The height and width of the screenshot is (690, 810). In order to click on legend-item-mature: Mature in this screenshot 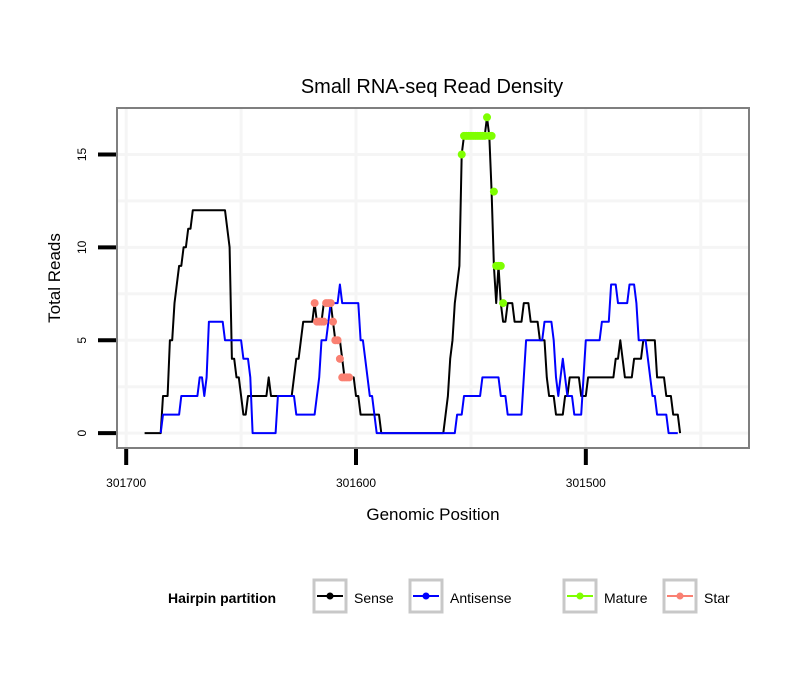, I will do `click(605, 596)`.